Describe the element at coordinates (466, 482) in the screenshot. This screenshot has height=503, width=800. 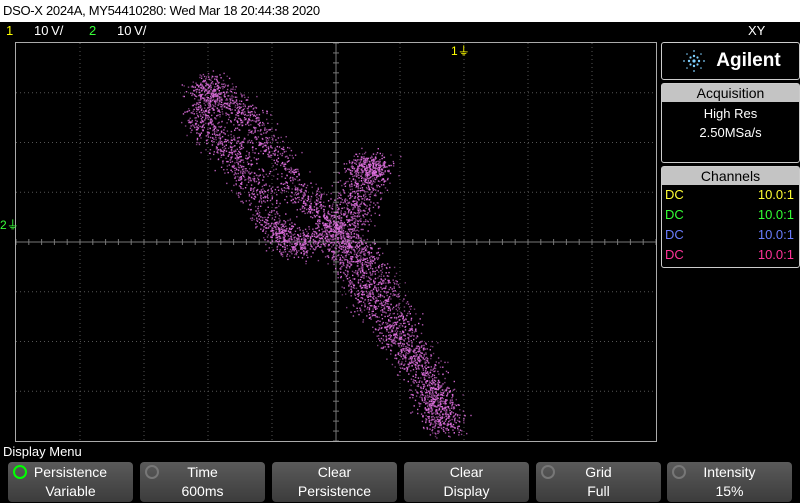
I see `softkey-clear-display: Clear Display` at that location.